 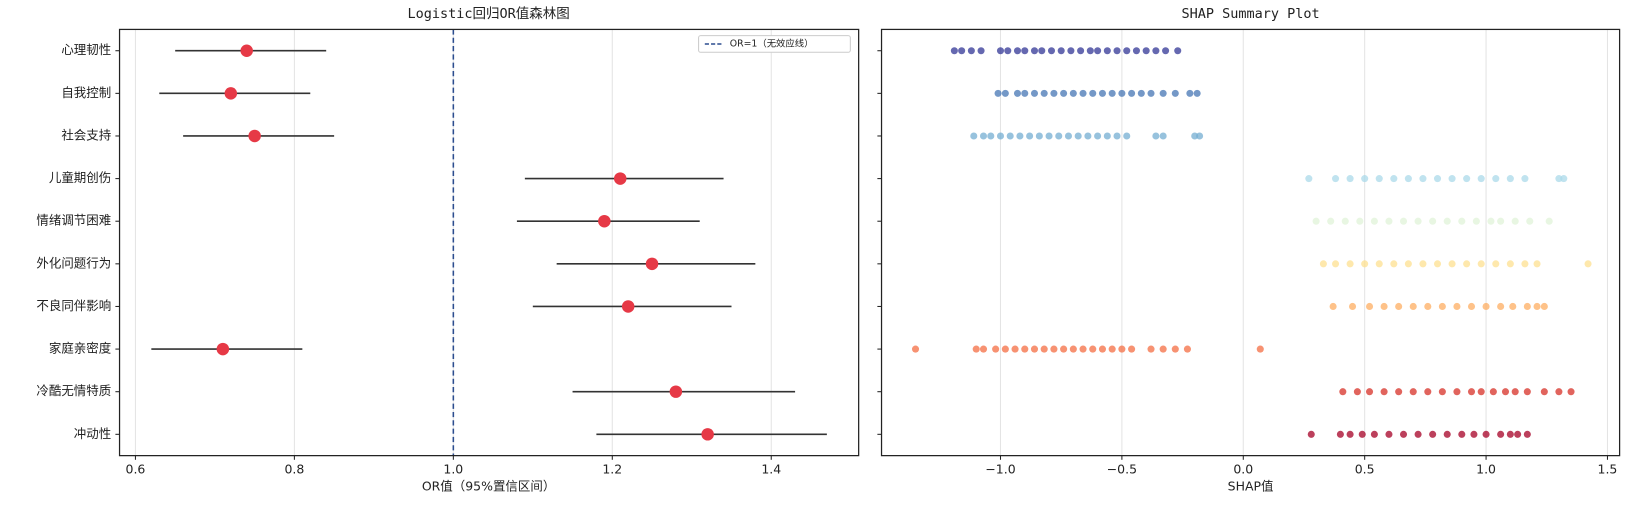 What do you see at coordinates (1365, 469) in the screenshot?
I see `x-tick-label: 0.5` at bounding box center [1365, 469].